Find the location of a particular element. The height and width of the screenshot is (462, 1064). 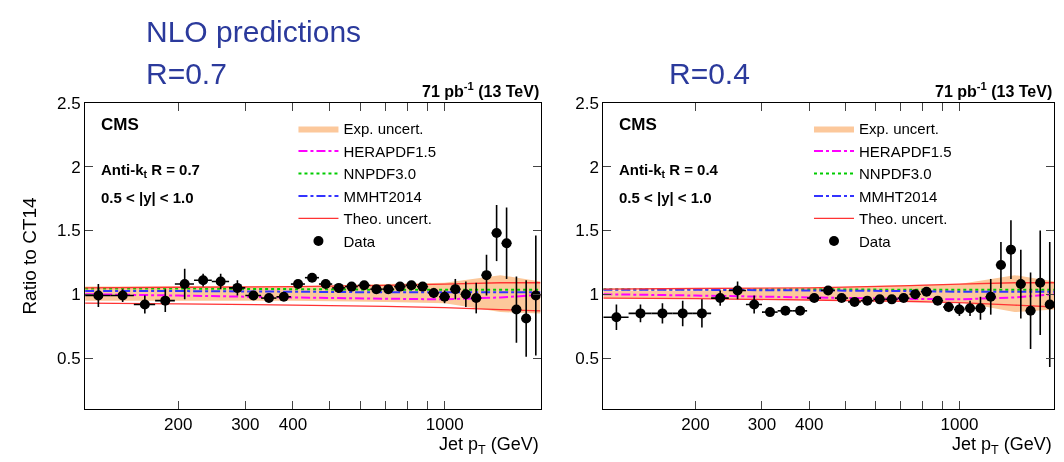

chart-title: NLO predictions is located at coordinates (254, 31).